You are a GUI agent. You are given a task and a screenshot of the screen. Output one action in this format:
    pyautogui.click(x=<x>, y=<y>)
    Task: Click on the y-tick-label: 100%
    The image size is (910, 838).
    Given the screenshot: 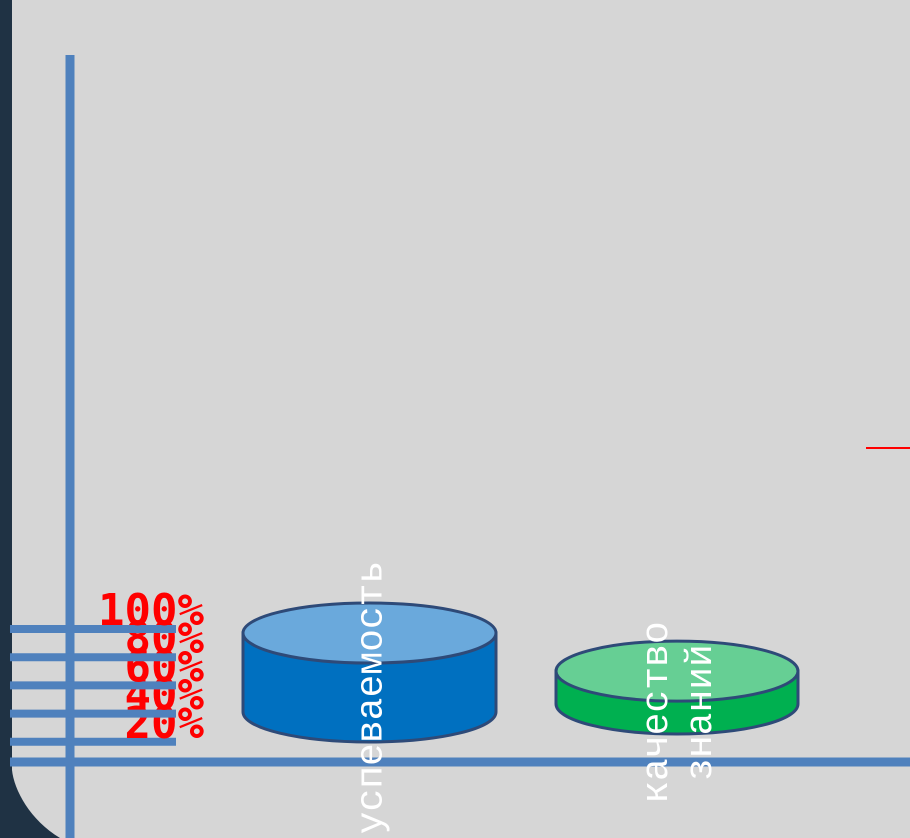 What is the action you would take?
    pyautogui.click(x=151, y=610)
    